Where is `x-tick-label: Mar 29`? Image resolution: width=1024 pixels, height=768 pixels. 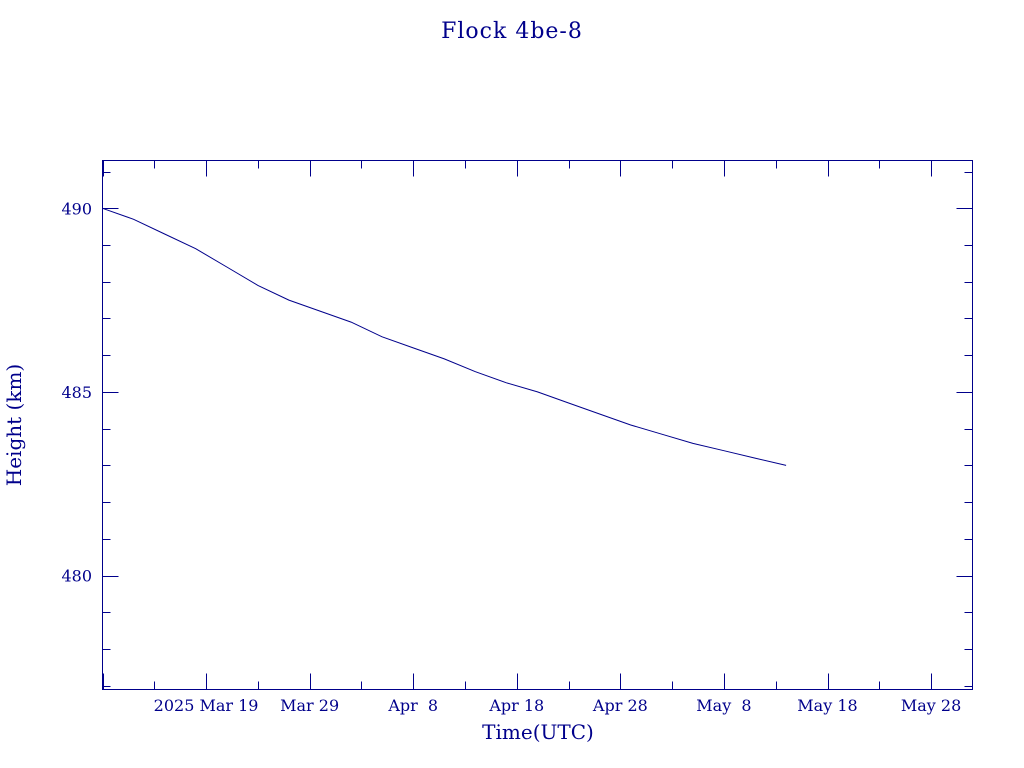
x-tick-label: Mar 29 is located at coordinates (309, 705).